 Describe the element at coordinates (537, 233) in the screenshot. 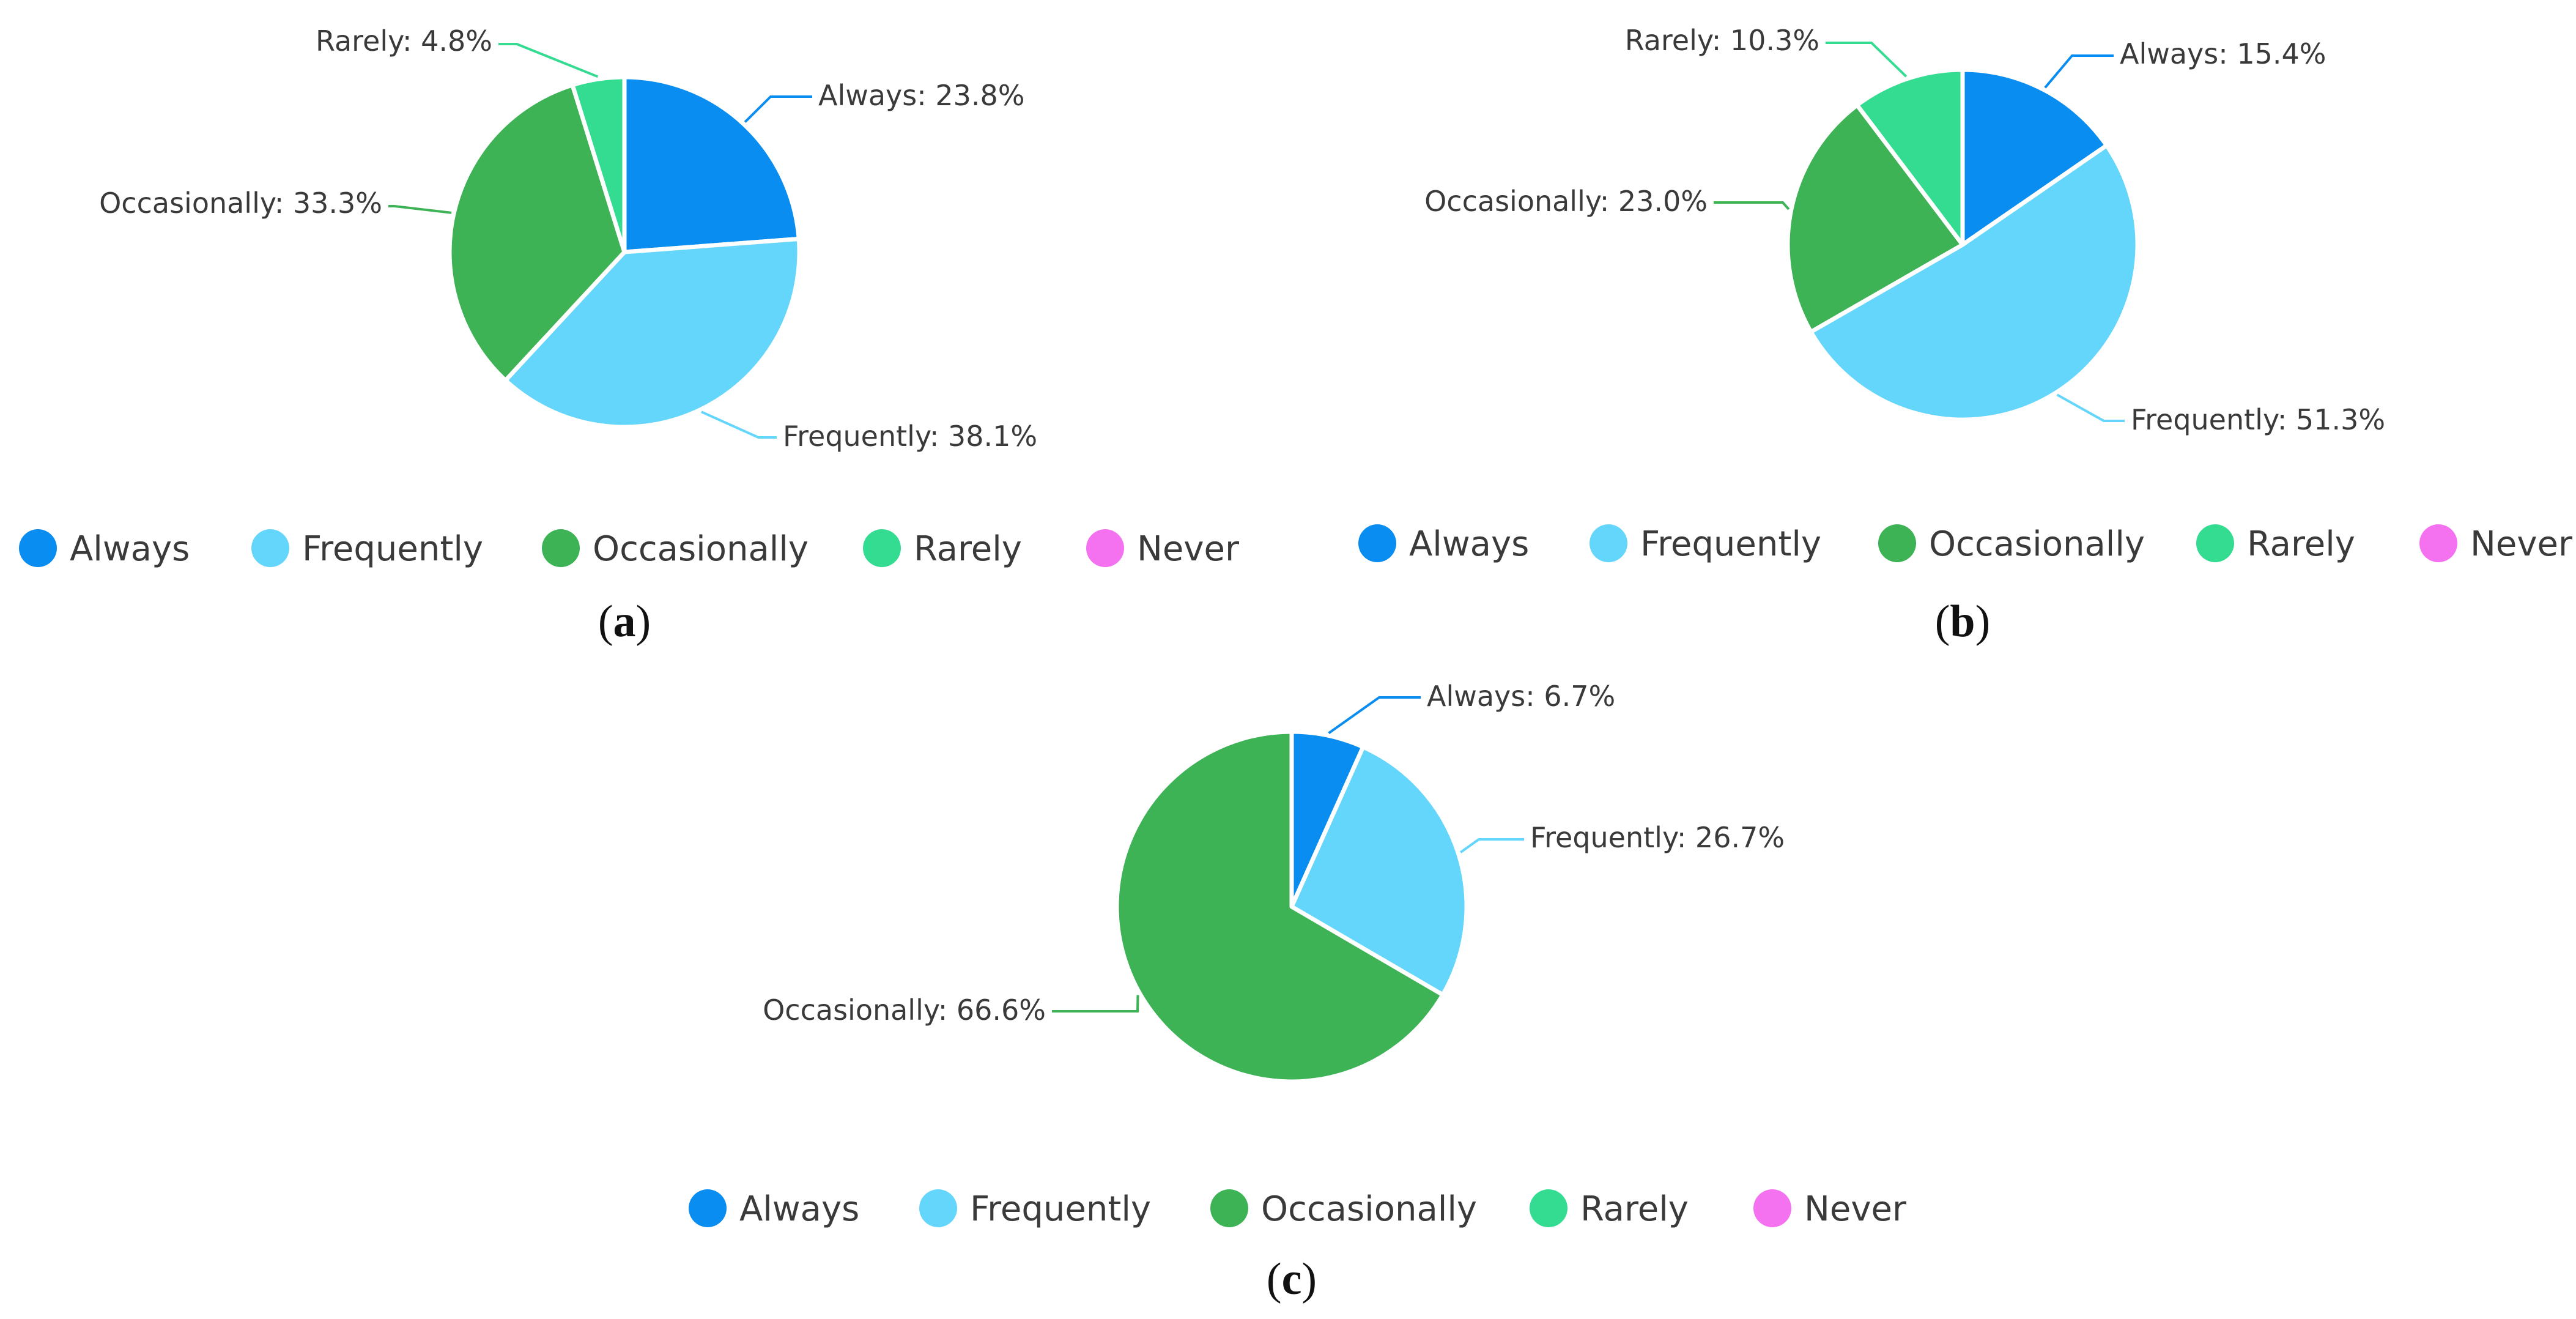

I see `slice-a-occasionally` at that location.